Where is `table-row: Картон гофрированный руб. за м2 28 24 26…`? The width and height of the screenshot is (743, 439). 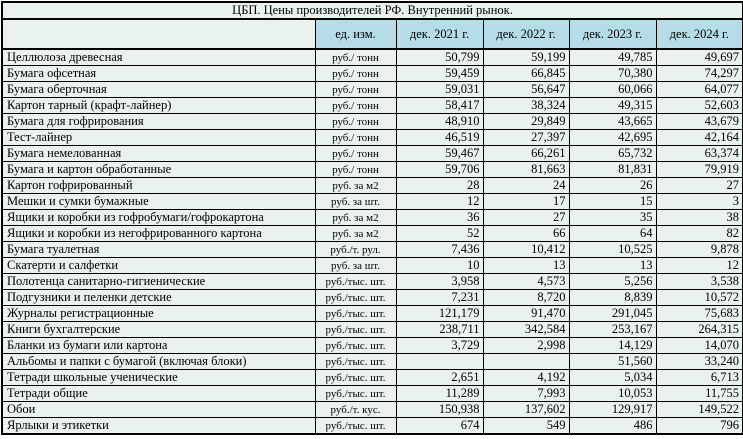
table-row: Картон гофрированный руб. за м2 28 24 26… is located at coordinates (372, 185).